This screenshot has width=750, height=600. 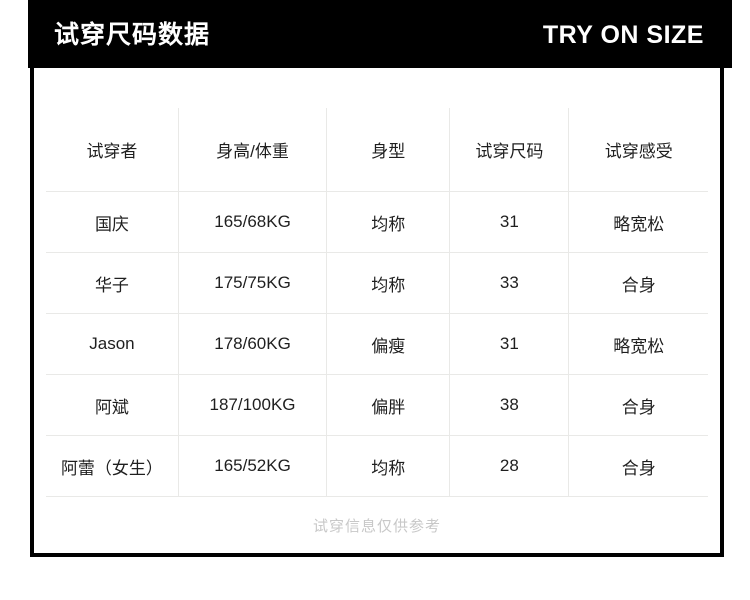 What do you see at coordinates (112, 405) in the screenshot?
I see `fitter-name-cell: 阿斌` at bounding box center [112, 405].